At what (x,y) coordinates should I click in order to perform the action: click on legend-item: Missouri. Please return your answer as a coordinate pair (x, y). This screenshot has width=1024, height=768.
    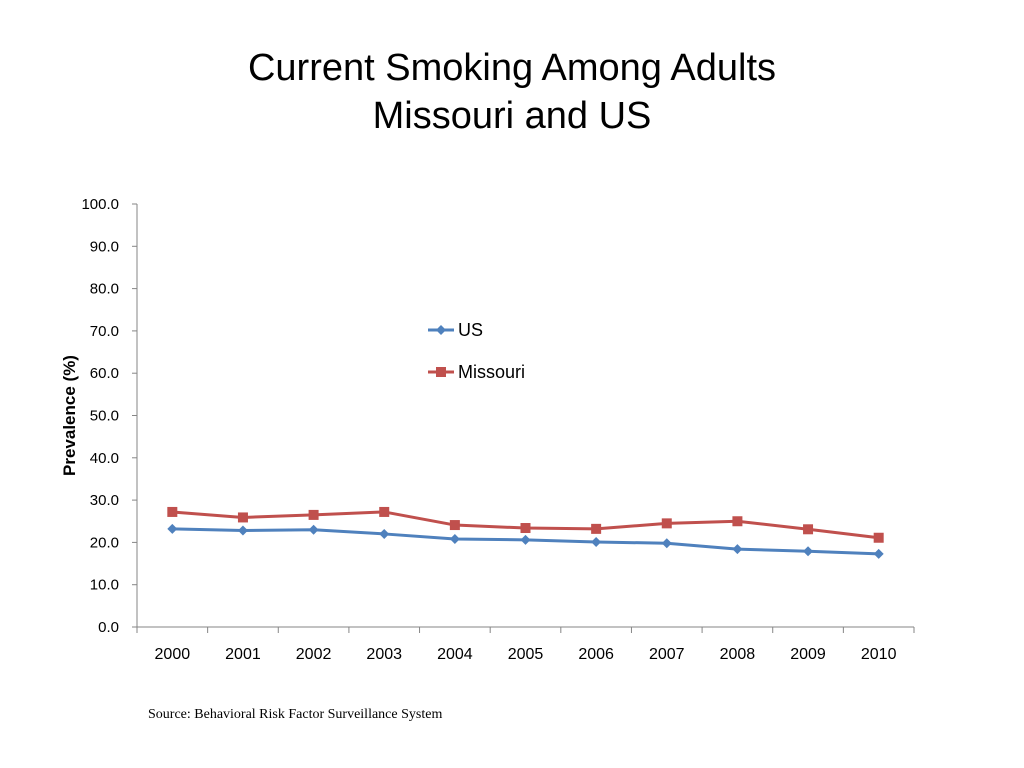
    Looking at the image, I should click on (476, 372).